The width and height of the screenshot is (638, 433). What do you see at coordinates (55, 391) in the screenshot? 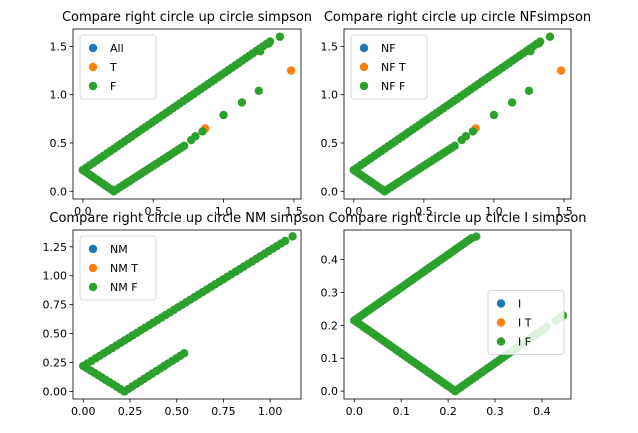
I see `y-tick-label: 0.00` at bounding box center [55, 391].